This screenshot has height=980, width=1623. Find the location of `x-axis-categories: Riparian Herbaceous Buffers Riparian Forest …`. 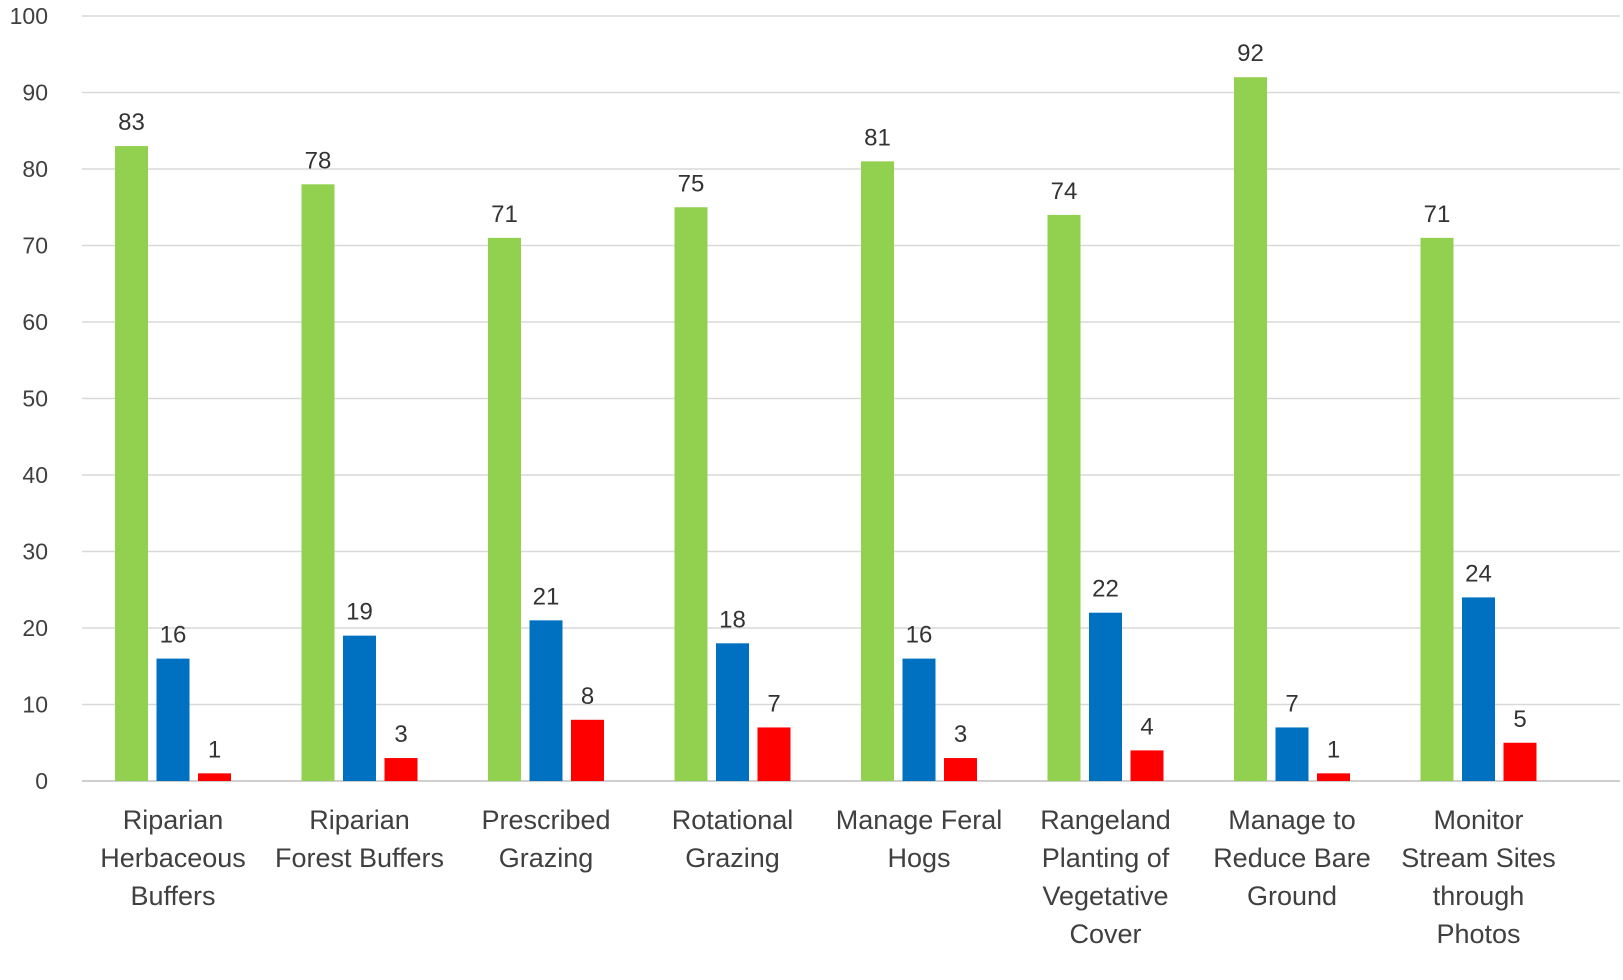

x-axis-categories: Riparian Herbaceous Buffers Riparian Forest … is located at coordinates (828, 877).